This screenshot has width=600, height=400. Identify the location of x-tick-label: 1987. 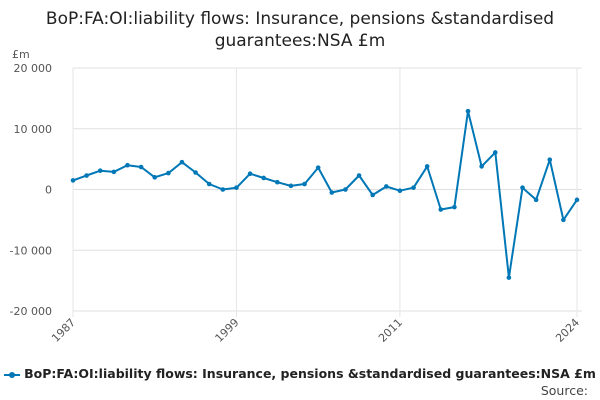
(63, 330).